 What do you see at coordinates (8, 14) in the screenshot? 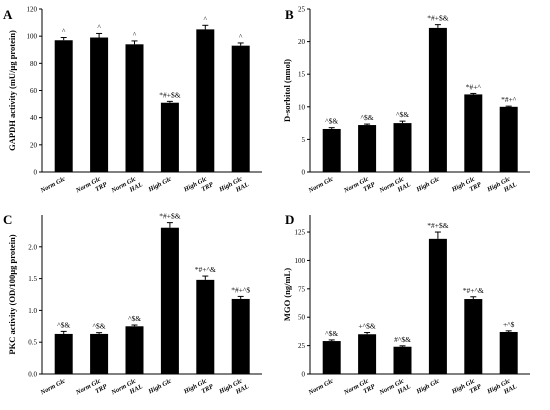
I see `panel-letter: A` at bounding box center [8, 14].